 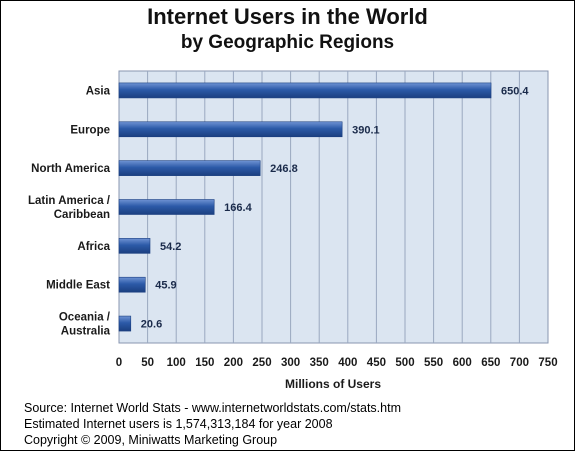 What do you see at coordinates (98, 91) in the screenshot?
I see `category-label: Asia` at bounding box center [98, 91].